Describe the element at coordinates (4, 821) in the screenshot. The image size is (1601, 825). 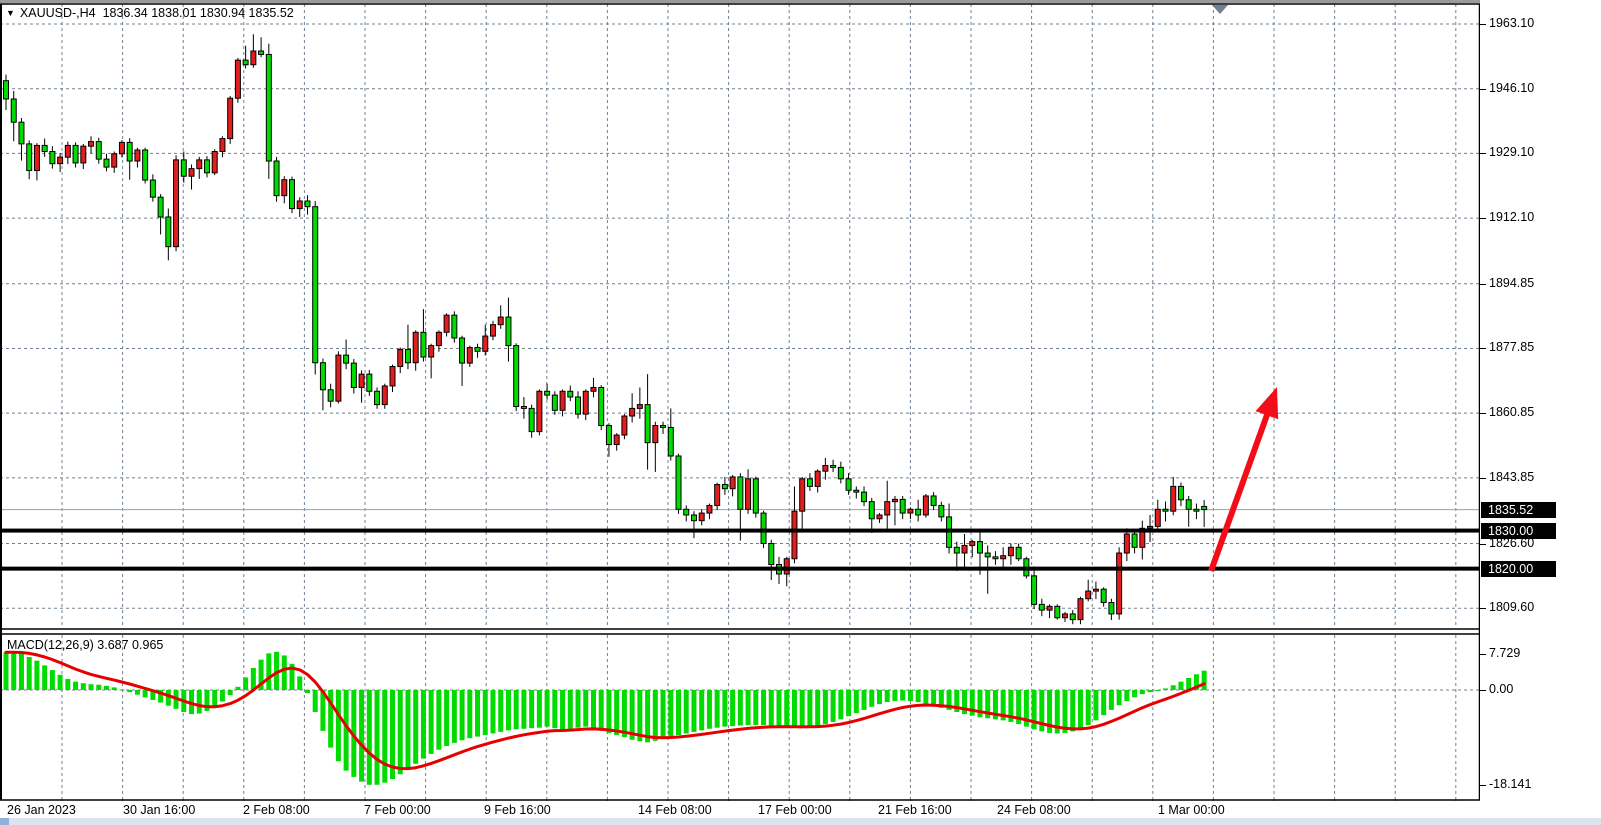
I see `scroll-nub` at that location.